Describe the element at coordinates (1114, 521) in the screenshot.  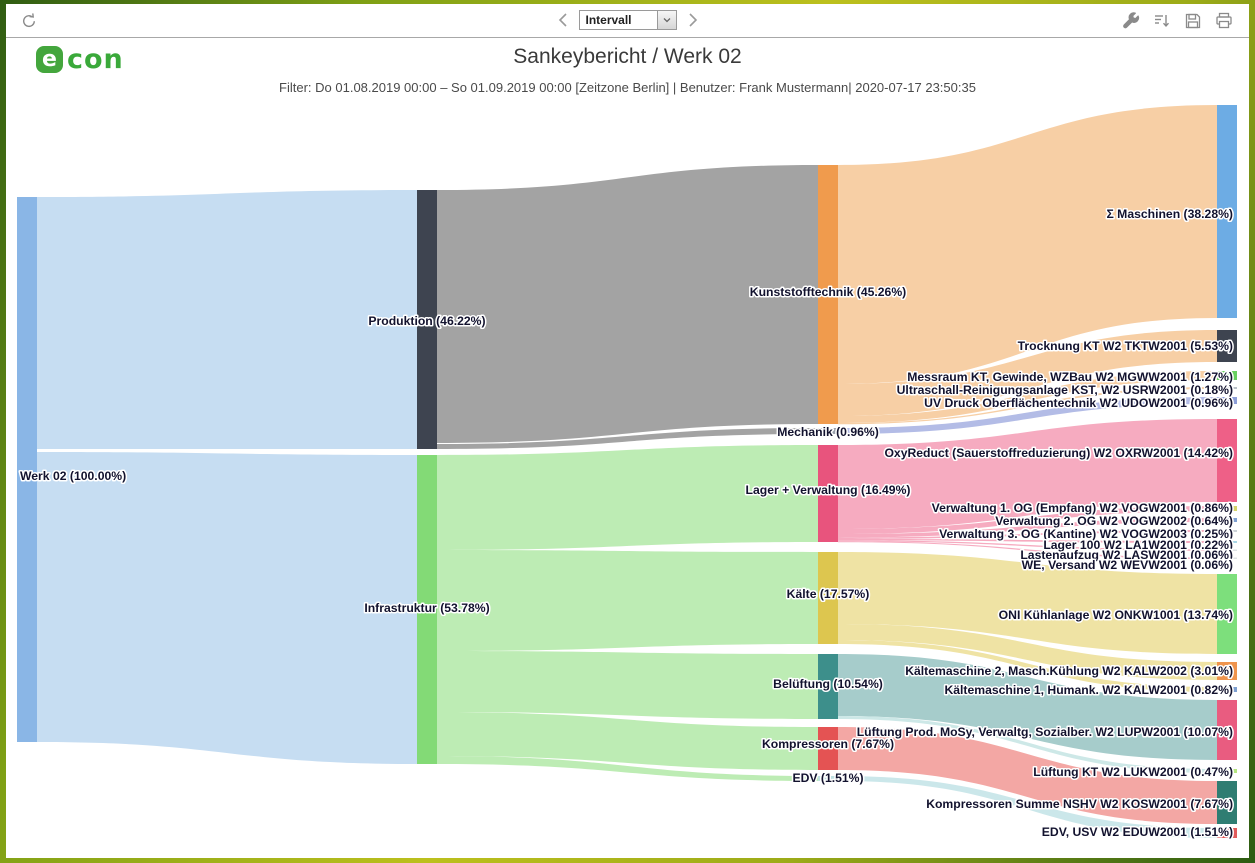
I see `node-label-vogw2: Verwaltung 2. OG W2 VOGW2002 (0.64%)` at that location.